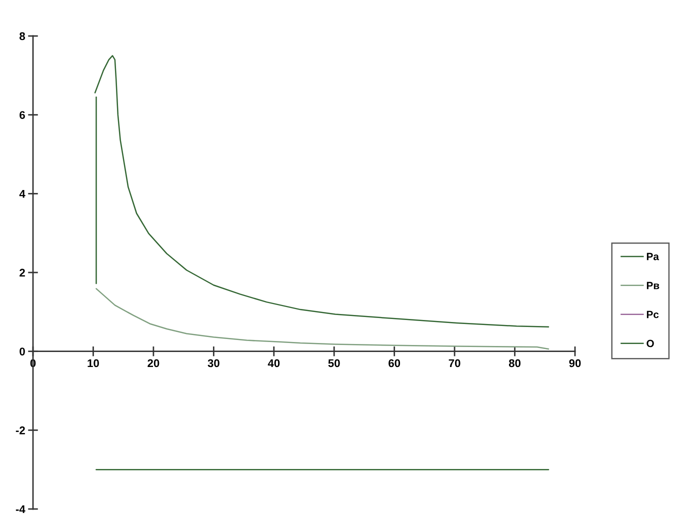  I want to click on x-tick-label: 90, so click(575, 363).